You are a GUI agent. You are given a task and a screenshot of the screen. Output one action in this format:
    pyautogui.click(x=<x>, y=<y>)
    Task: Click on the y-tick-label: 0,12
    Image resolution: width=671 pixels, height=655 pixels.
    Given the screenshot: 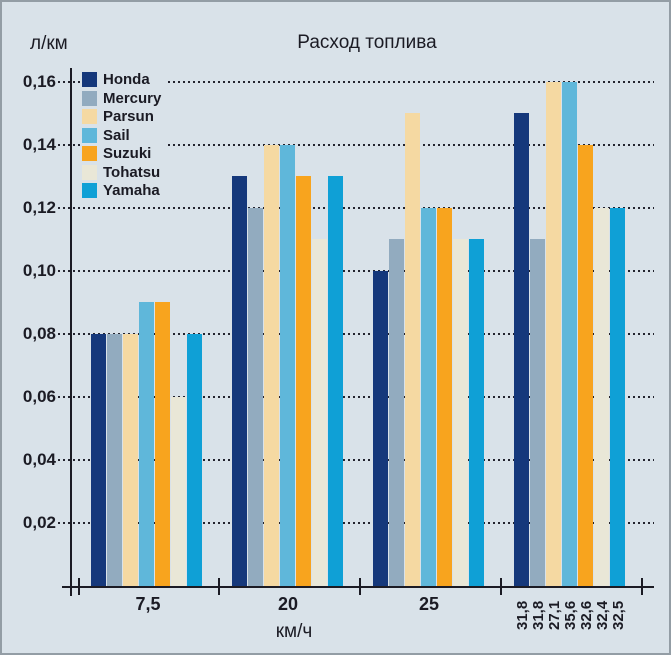 What is the action you would take?
    pyautogui.click(x=39, y=207)
    